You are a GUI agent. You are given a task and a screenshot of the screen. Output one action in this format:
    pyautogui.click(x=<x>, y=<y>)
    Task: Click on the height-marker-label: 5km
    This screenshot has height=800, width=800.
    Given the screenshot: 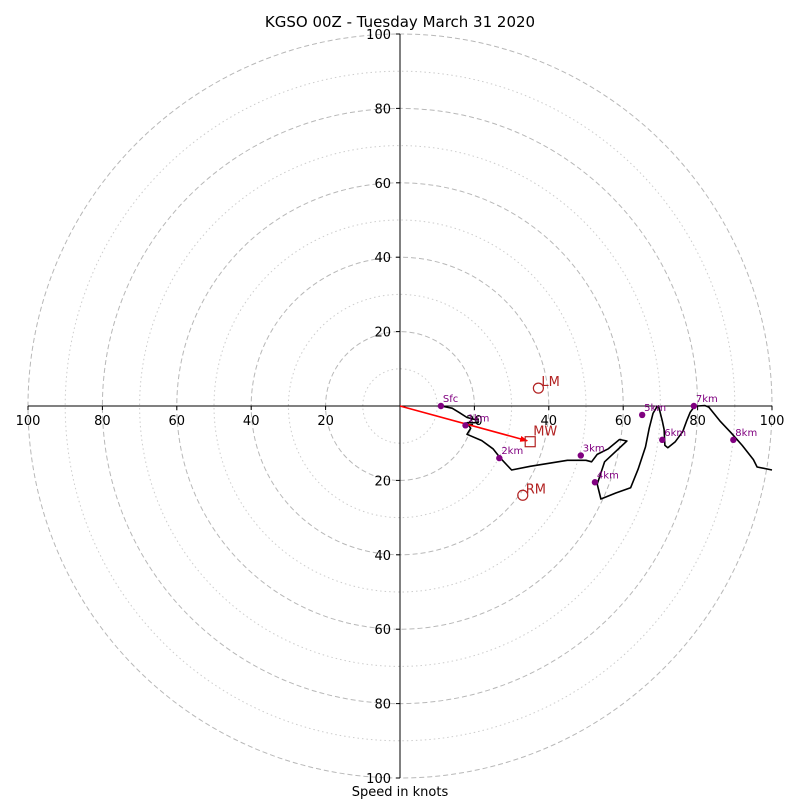 What is the action you would take?
    pyautogui.click(x=655, y=408)
    